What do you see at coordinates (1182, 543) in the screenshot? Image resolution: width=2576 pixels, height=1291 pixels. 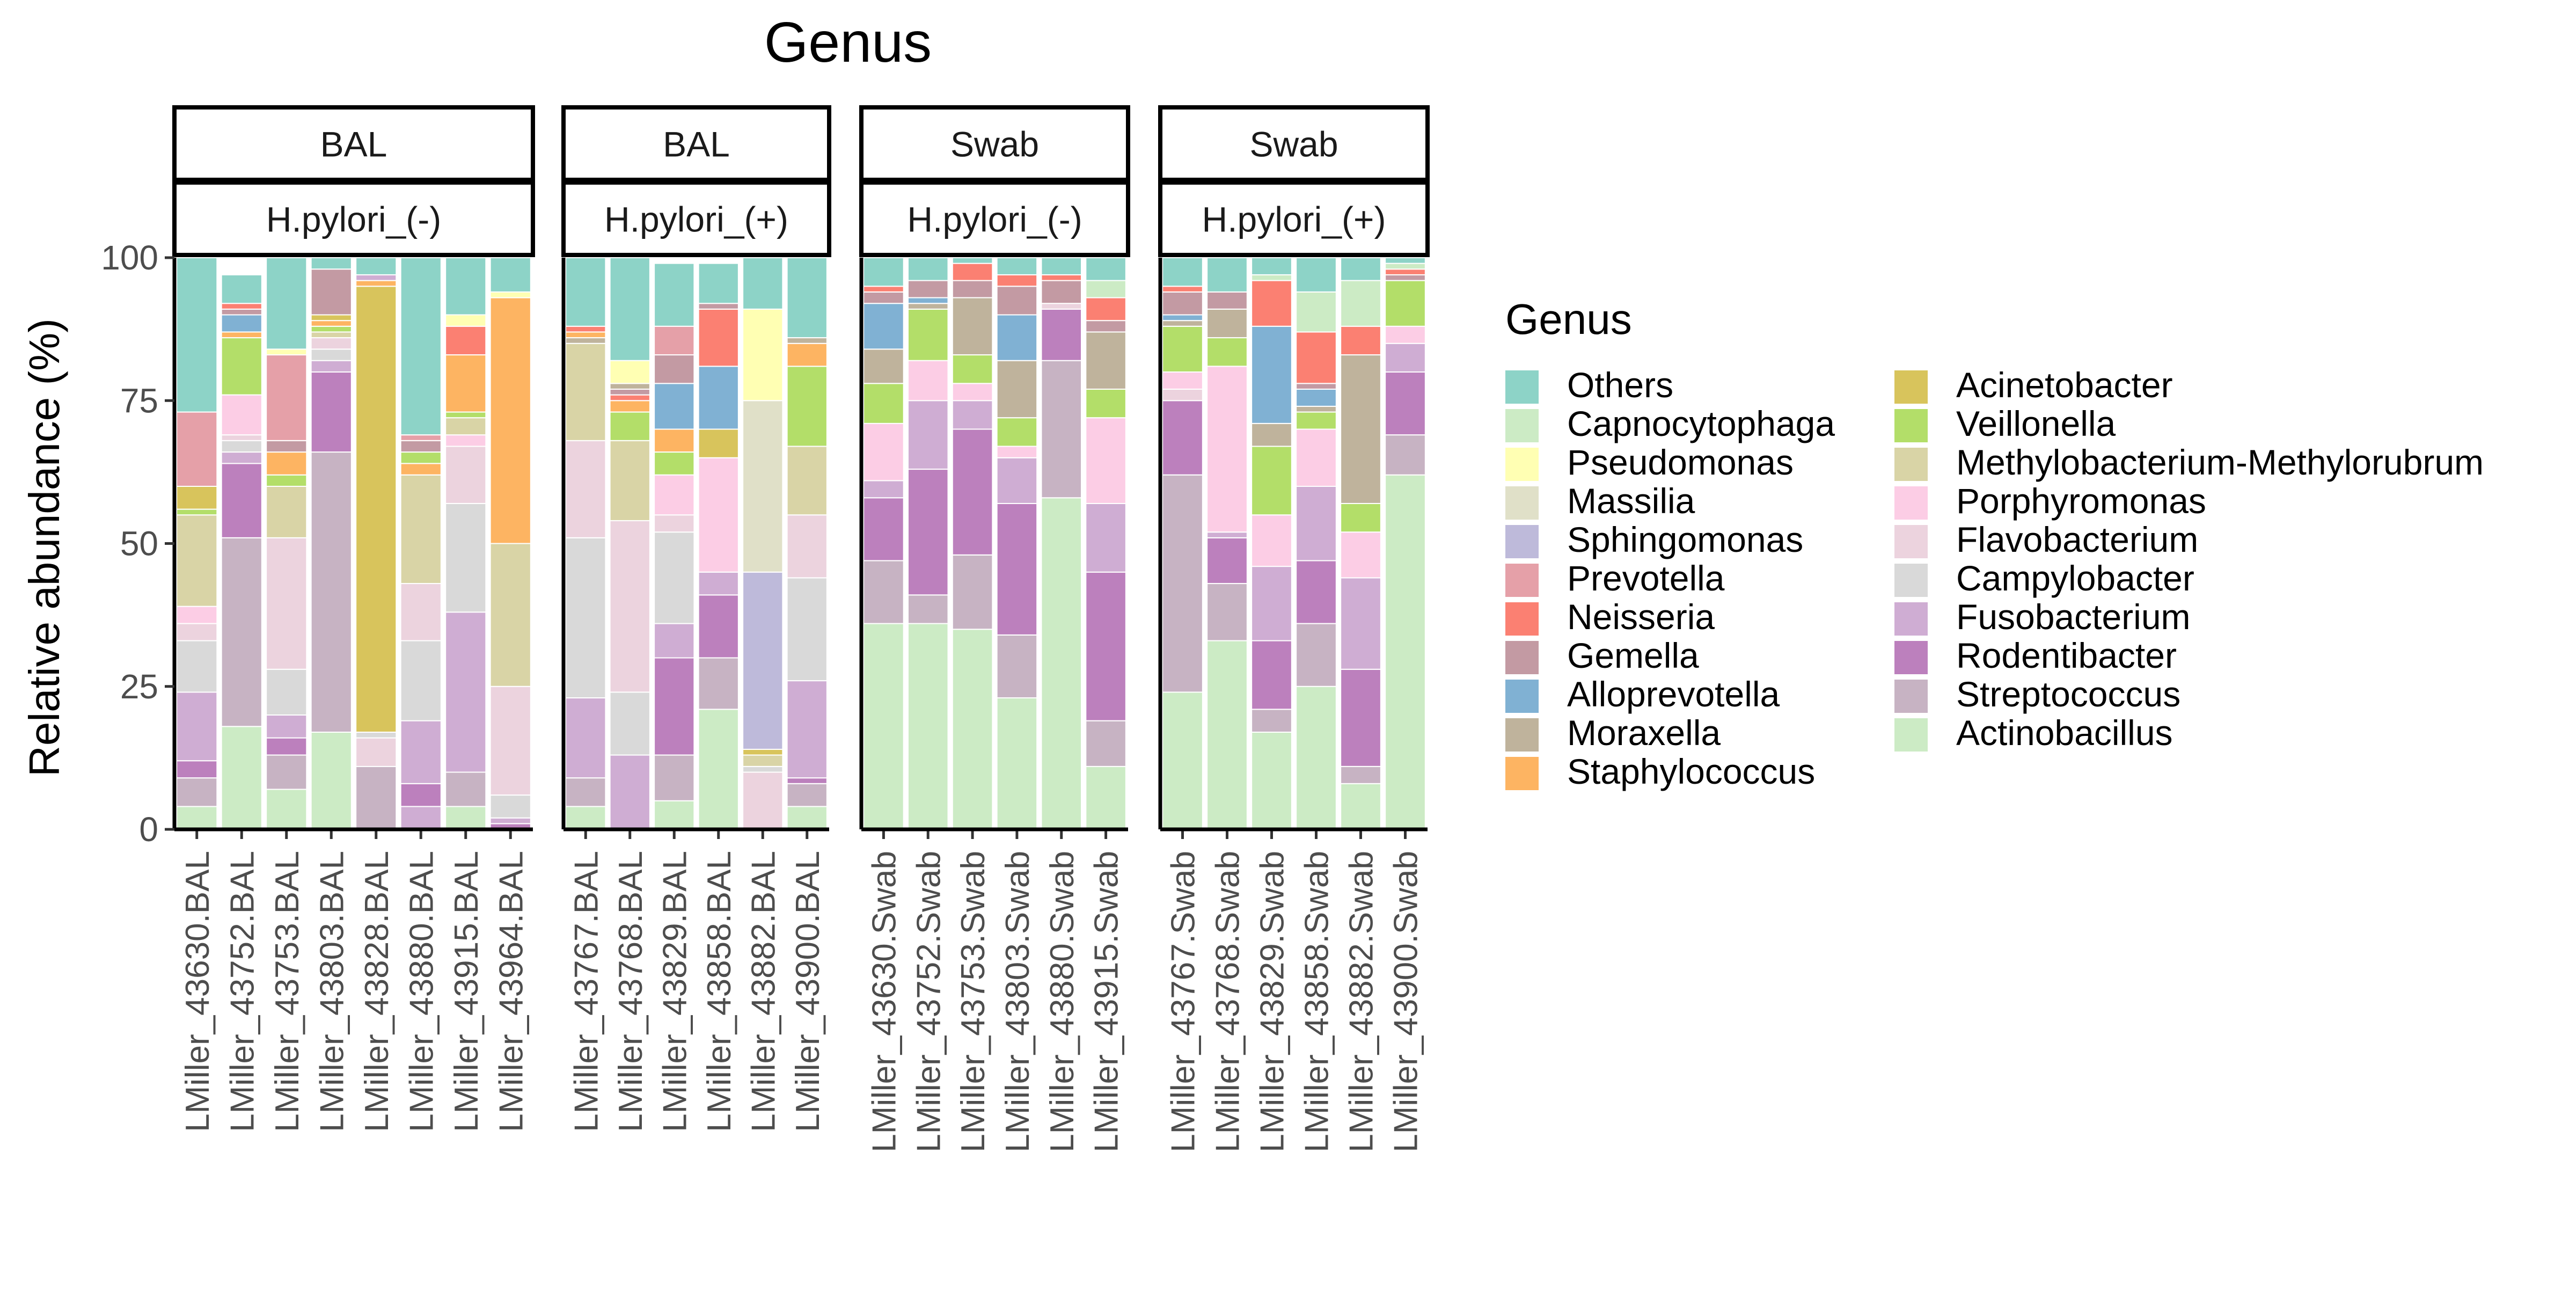 I see `bar-LMiller_43767.Swab` at bounding box center [1182, 543].